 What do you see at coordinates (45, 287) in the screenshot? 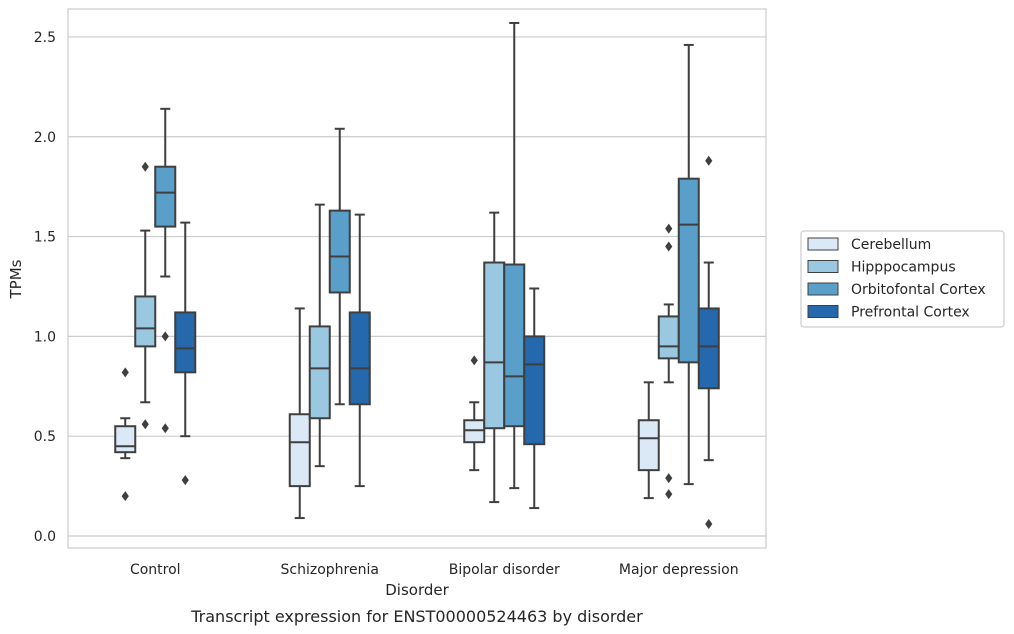
I see `y-axis-ticks: 0.0 0.5 1.0 1.5 2.0 2.5` at bounding box center [45, 287].